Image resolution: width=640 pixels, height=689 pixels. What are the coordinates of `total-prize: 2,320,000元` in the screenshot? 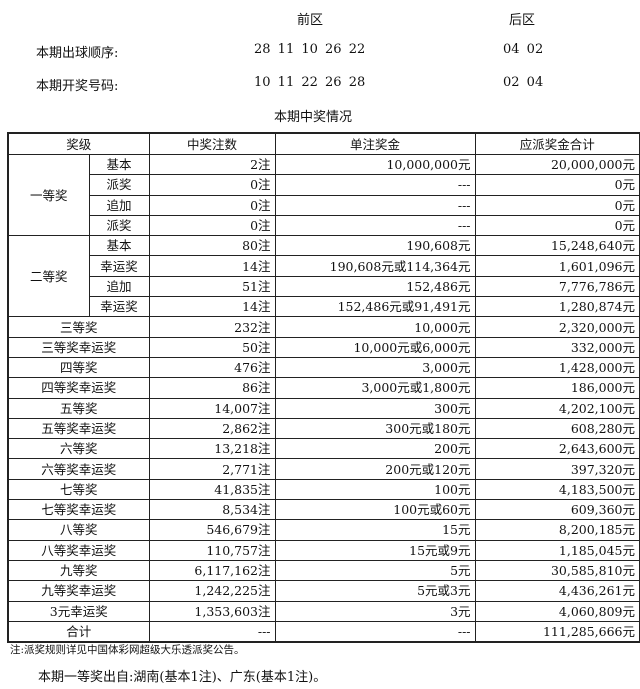 It's located at (557, 327).